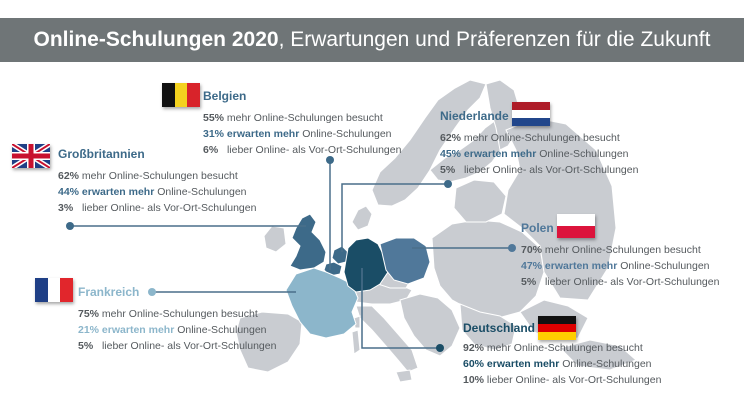 The image size is (744, 400). What do you see at coordinates (512, 248) in the screenshot?
I see `polen-dot` at bounding box center [512, 248].